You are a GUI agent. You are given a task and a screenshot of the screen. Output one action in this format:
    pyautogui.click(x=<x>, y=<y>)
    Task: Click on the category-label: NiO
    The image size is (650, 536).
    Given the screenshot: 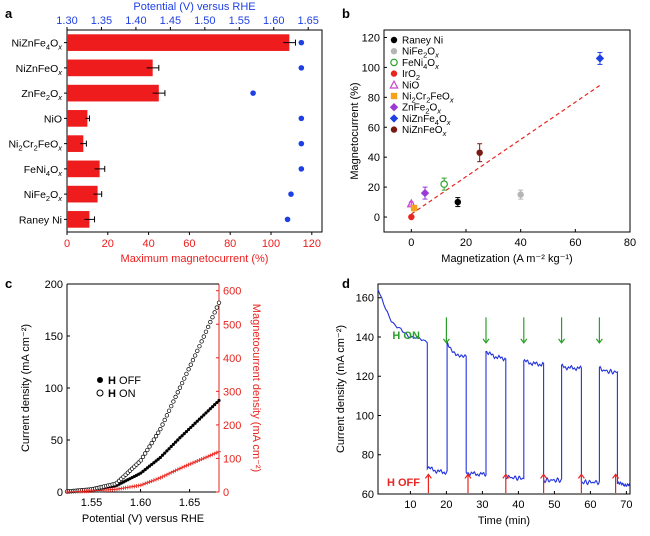 What is the action you would take?
    pyautogui.click(x=53, y=119)
    